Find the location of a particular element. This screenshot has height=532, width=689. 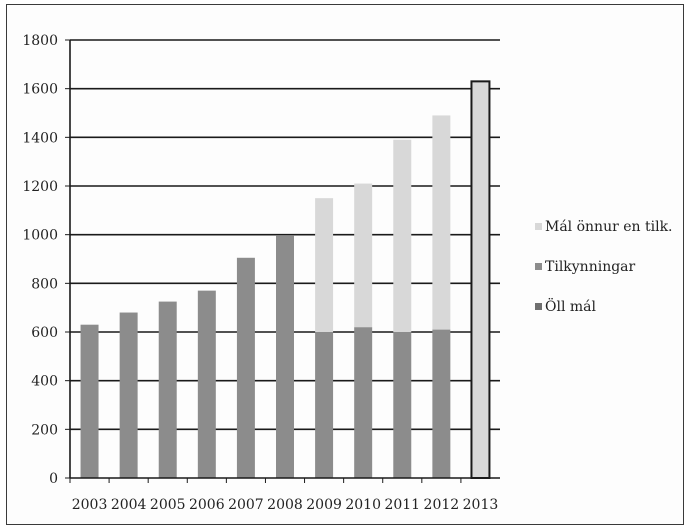

x-tick-label: 2003 is located at coordinates (90, 505).